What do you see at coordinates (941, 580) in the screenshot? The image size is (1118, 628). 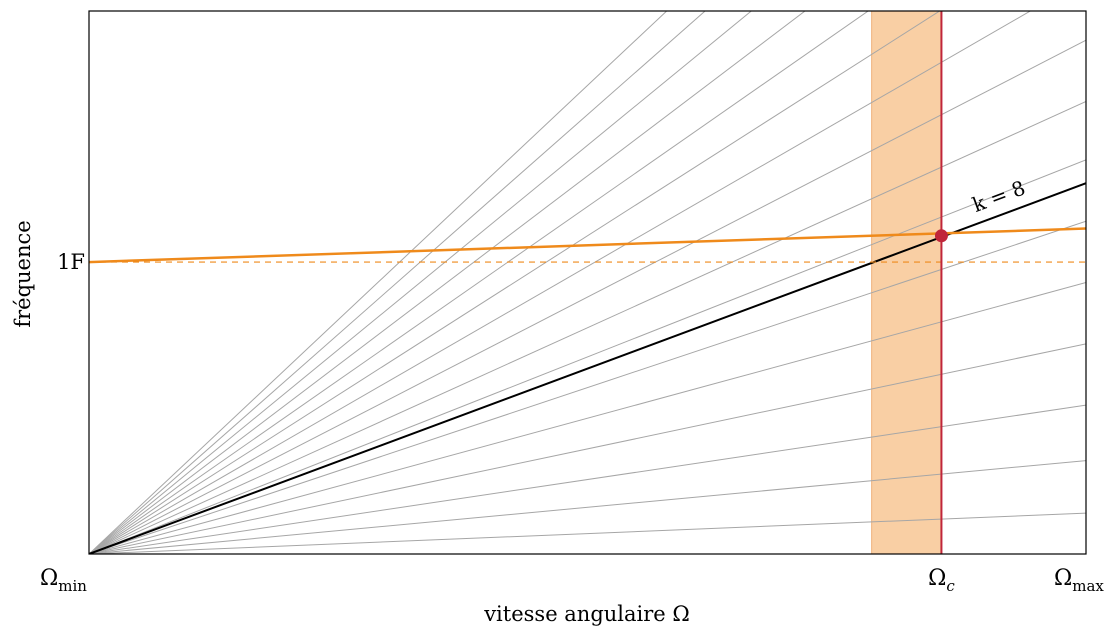 I see `x-tick-label-critical: Ωc` at bounding box center [941, 580].